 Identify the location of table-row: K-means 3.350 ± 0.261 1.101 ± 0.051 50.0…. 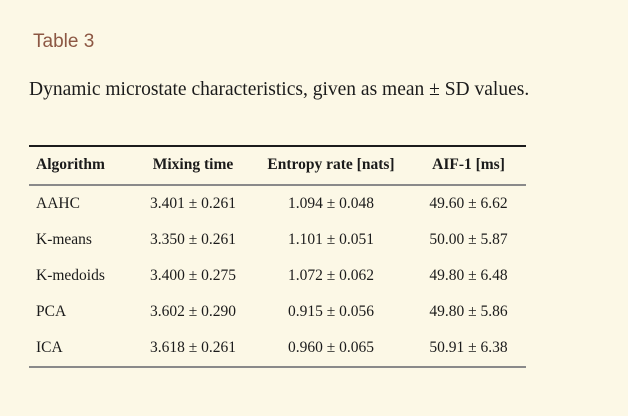
(277, 240).